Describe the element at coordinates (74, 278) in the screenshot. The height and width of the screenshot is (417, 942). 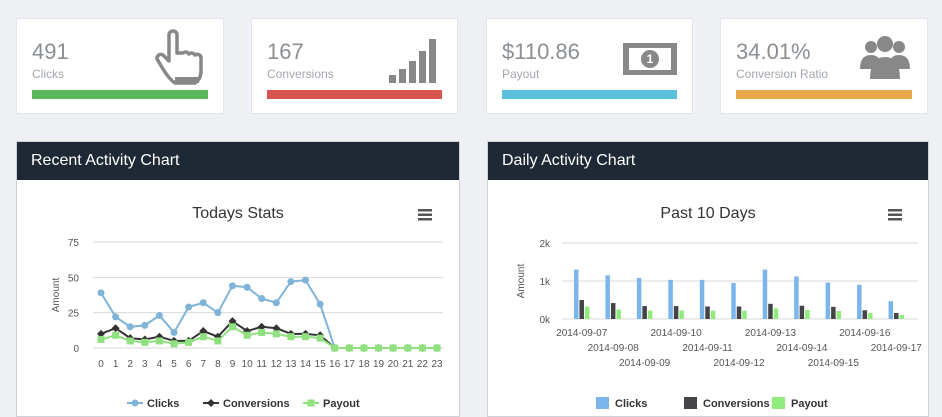
I see `y-tick-label: 50` at that location.